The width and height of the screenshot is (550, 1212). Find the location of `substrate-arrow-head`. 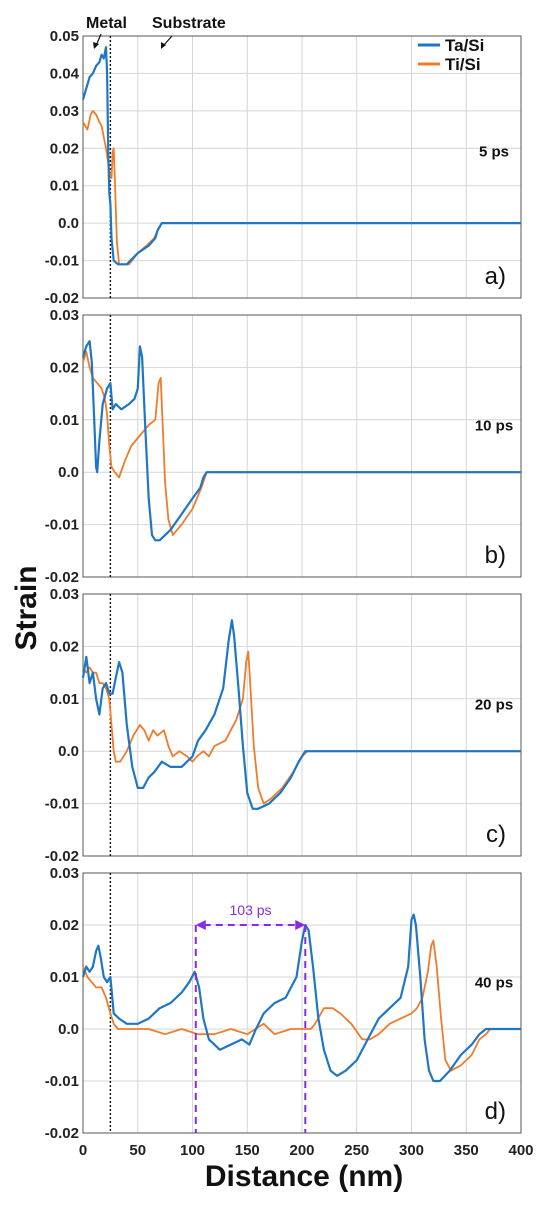

substrate-arrow-head is located at coordinates (163, 45).